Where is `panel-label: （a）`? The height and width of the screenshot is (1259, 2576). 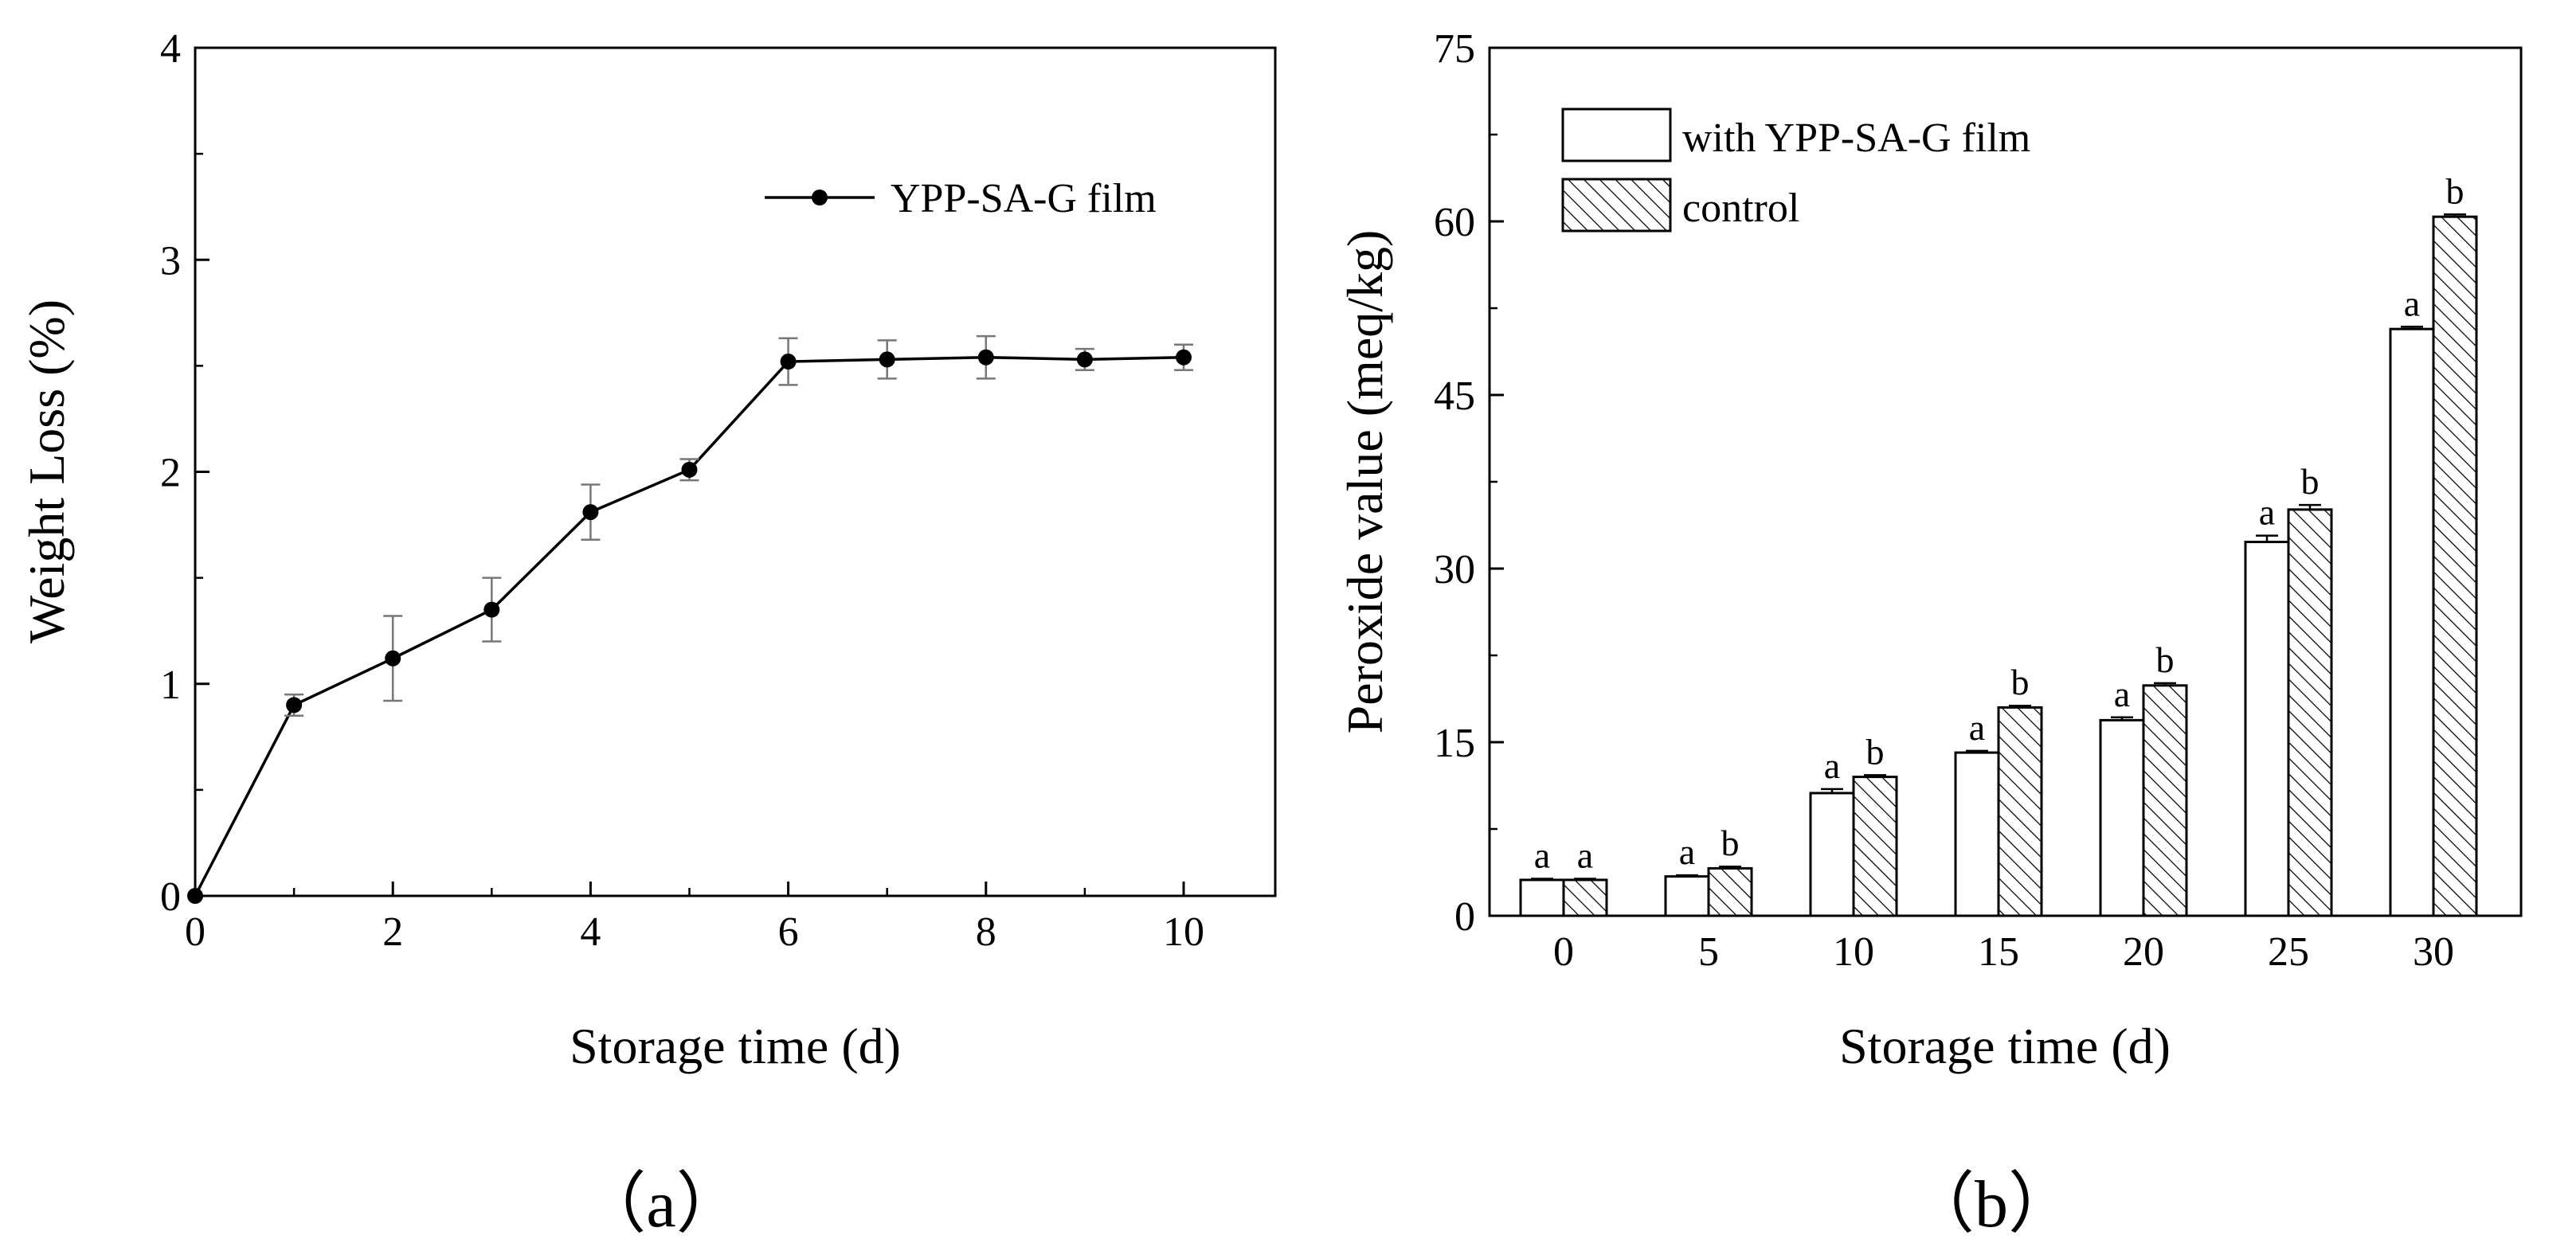
panel-label: （a） is located at coordinates (660, 1204).